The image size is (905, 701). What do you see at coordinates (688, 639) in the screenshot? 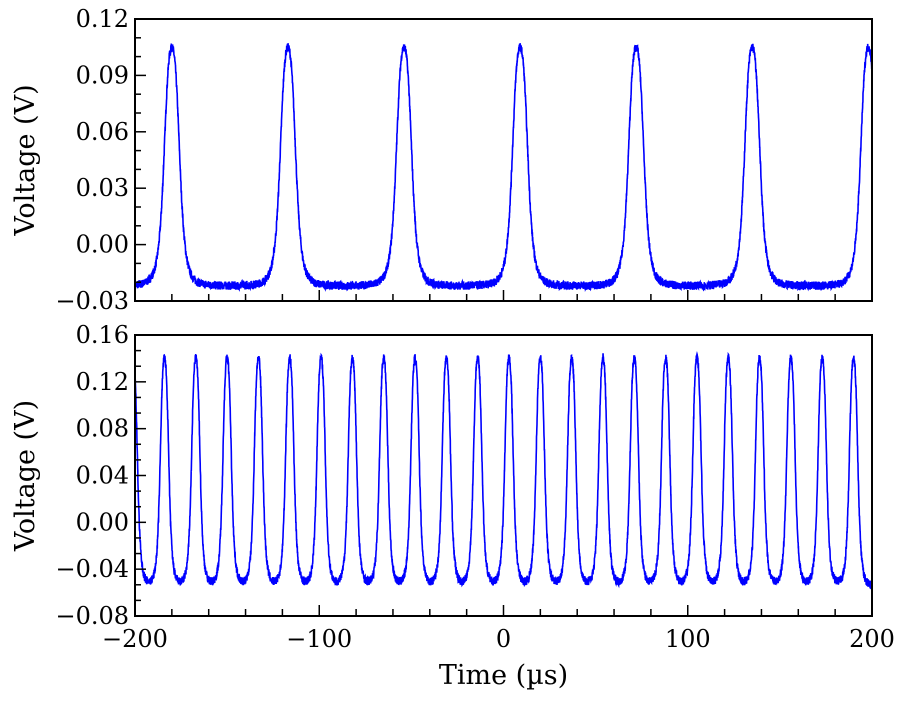
I see `x-tick-label: 100` at bounding box center [688, 639].